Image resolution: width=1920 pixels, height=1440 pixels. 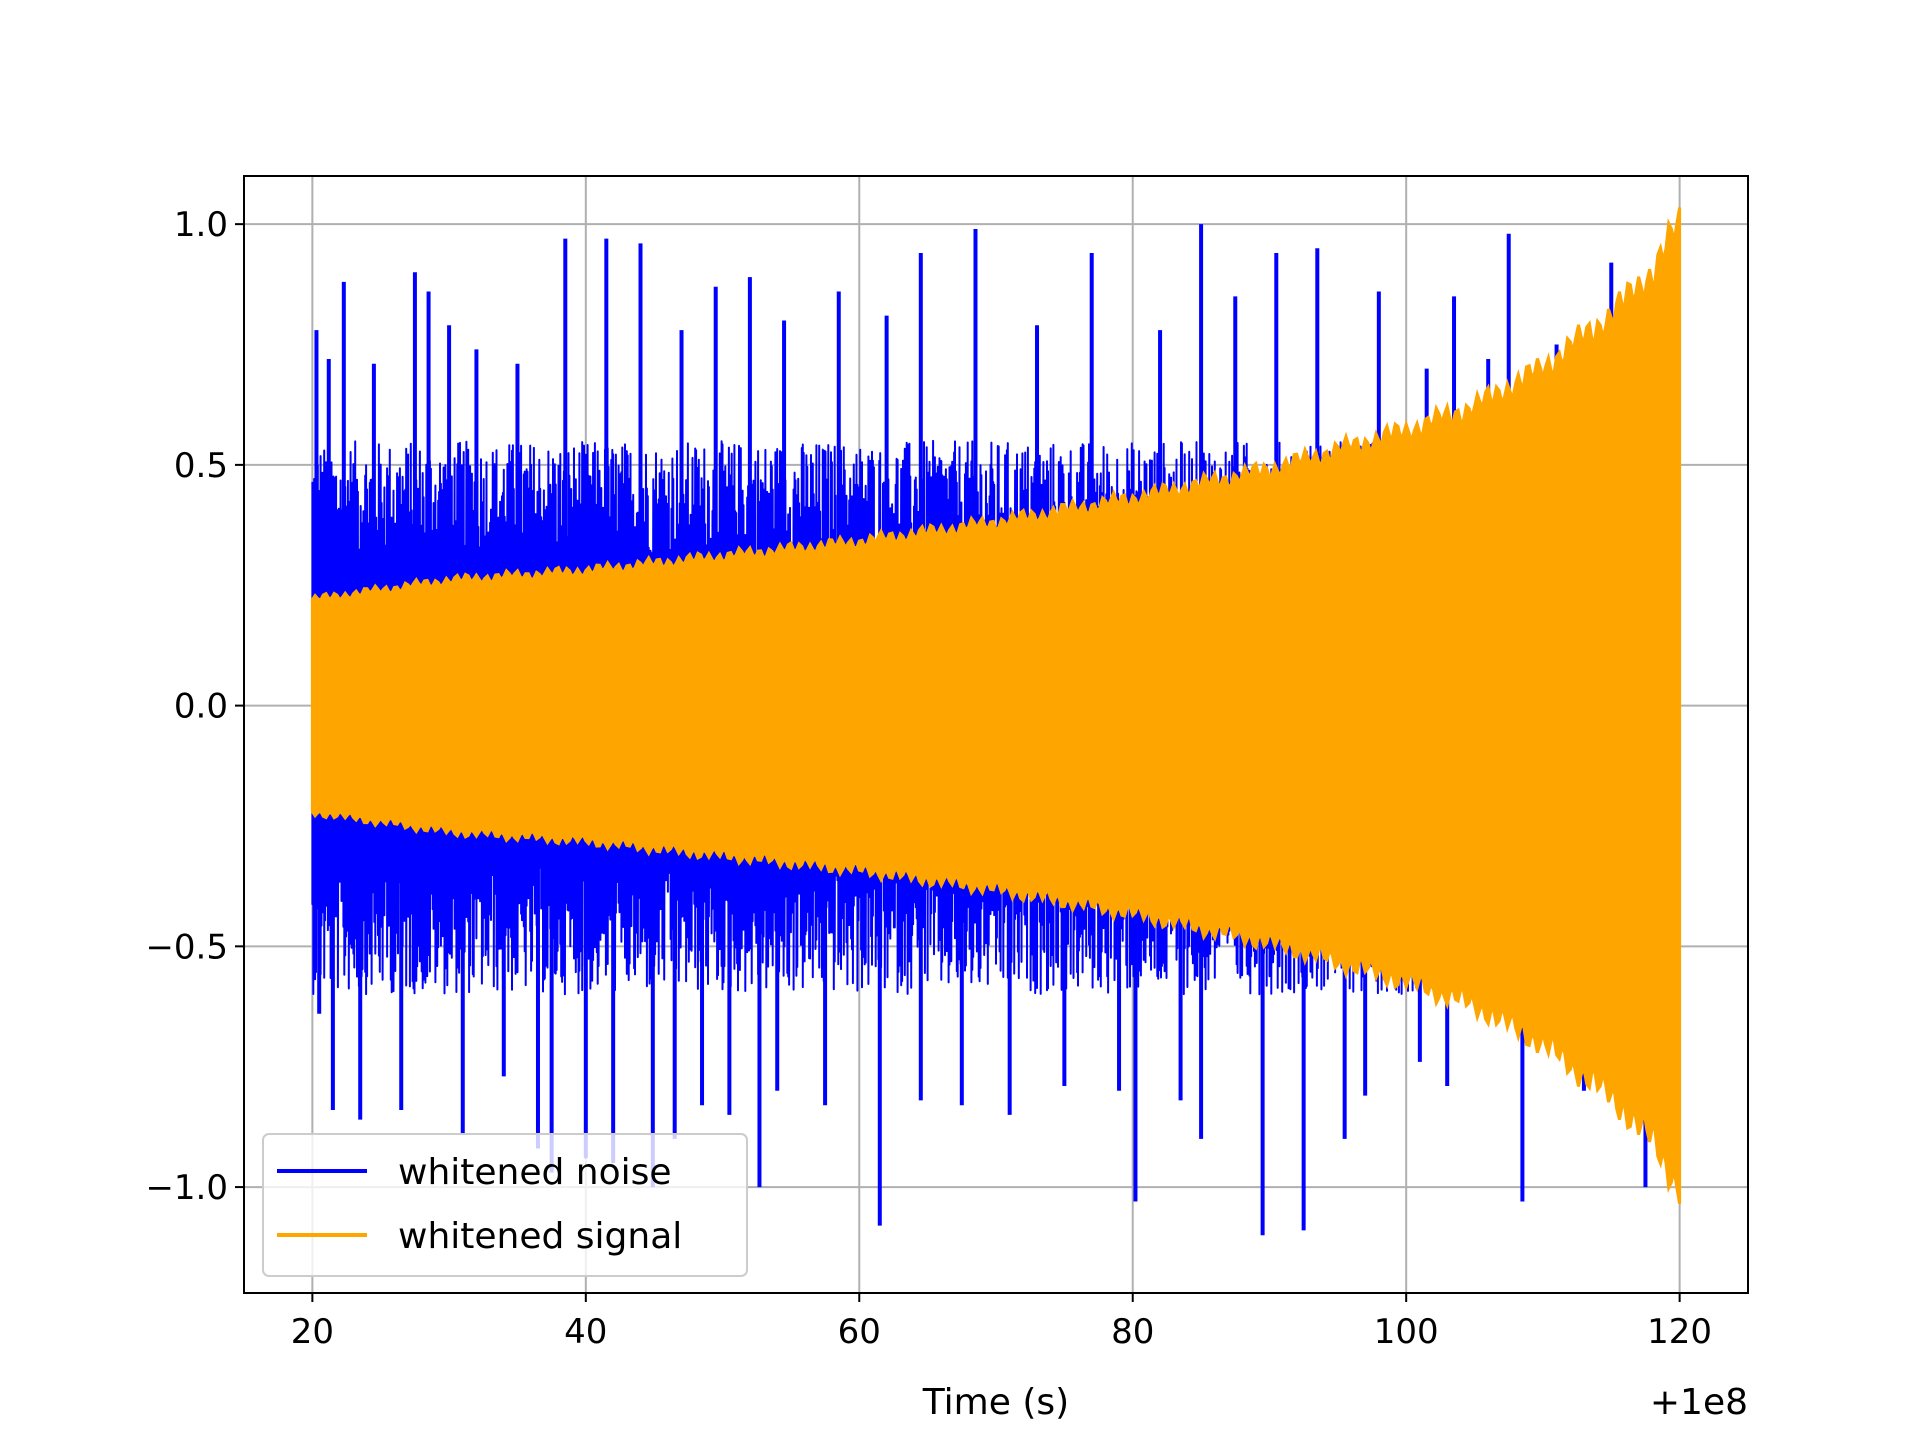 I want to click on legend: whitened noise whitened signal, so click(x=505, y=1205).